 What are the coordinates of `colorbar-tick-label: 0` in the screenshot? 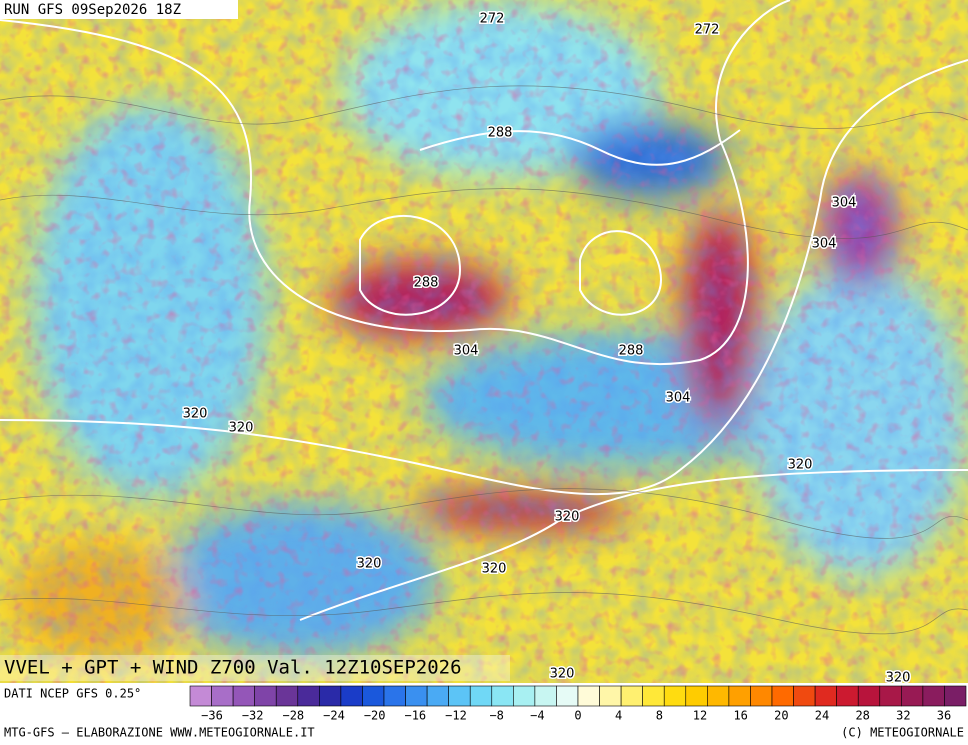 It's located at (577, 716).